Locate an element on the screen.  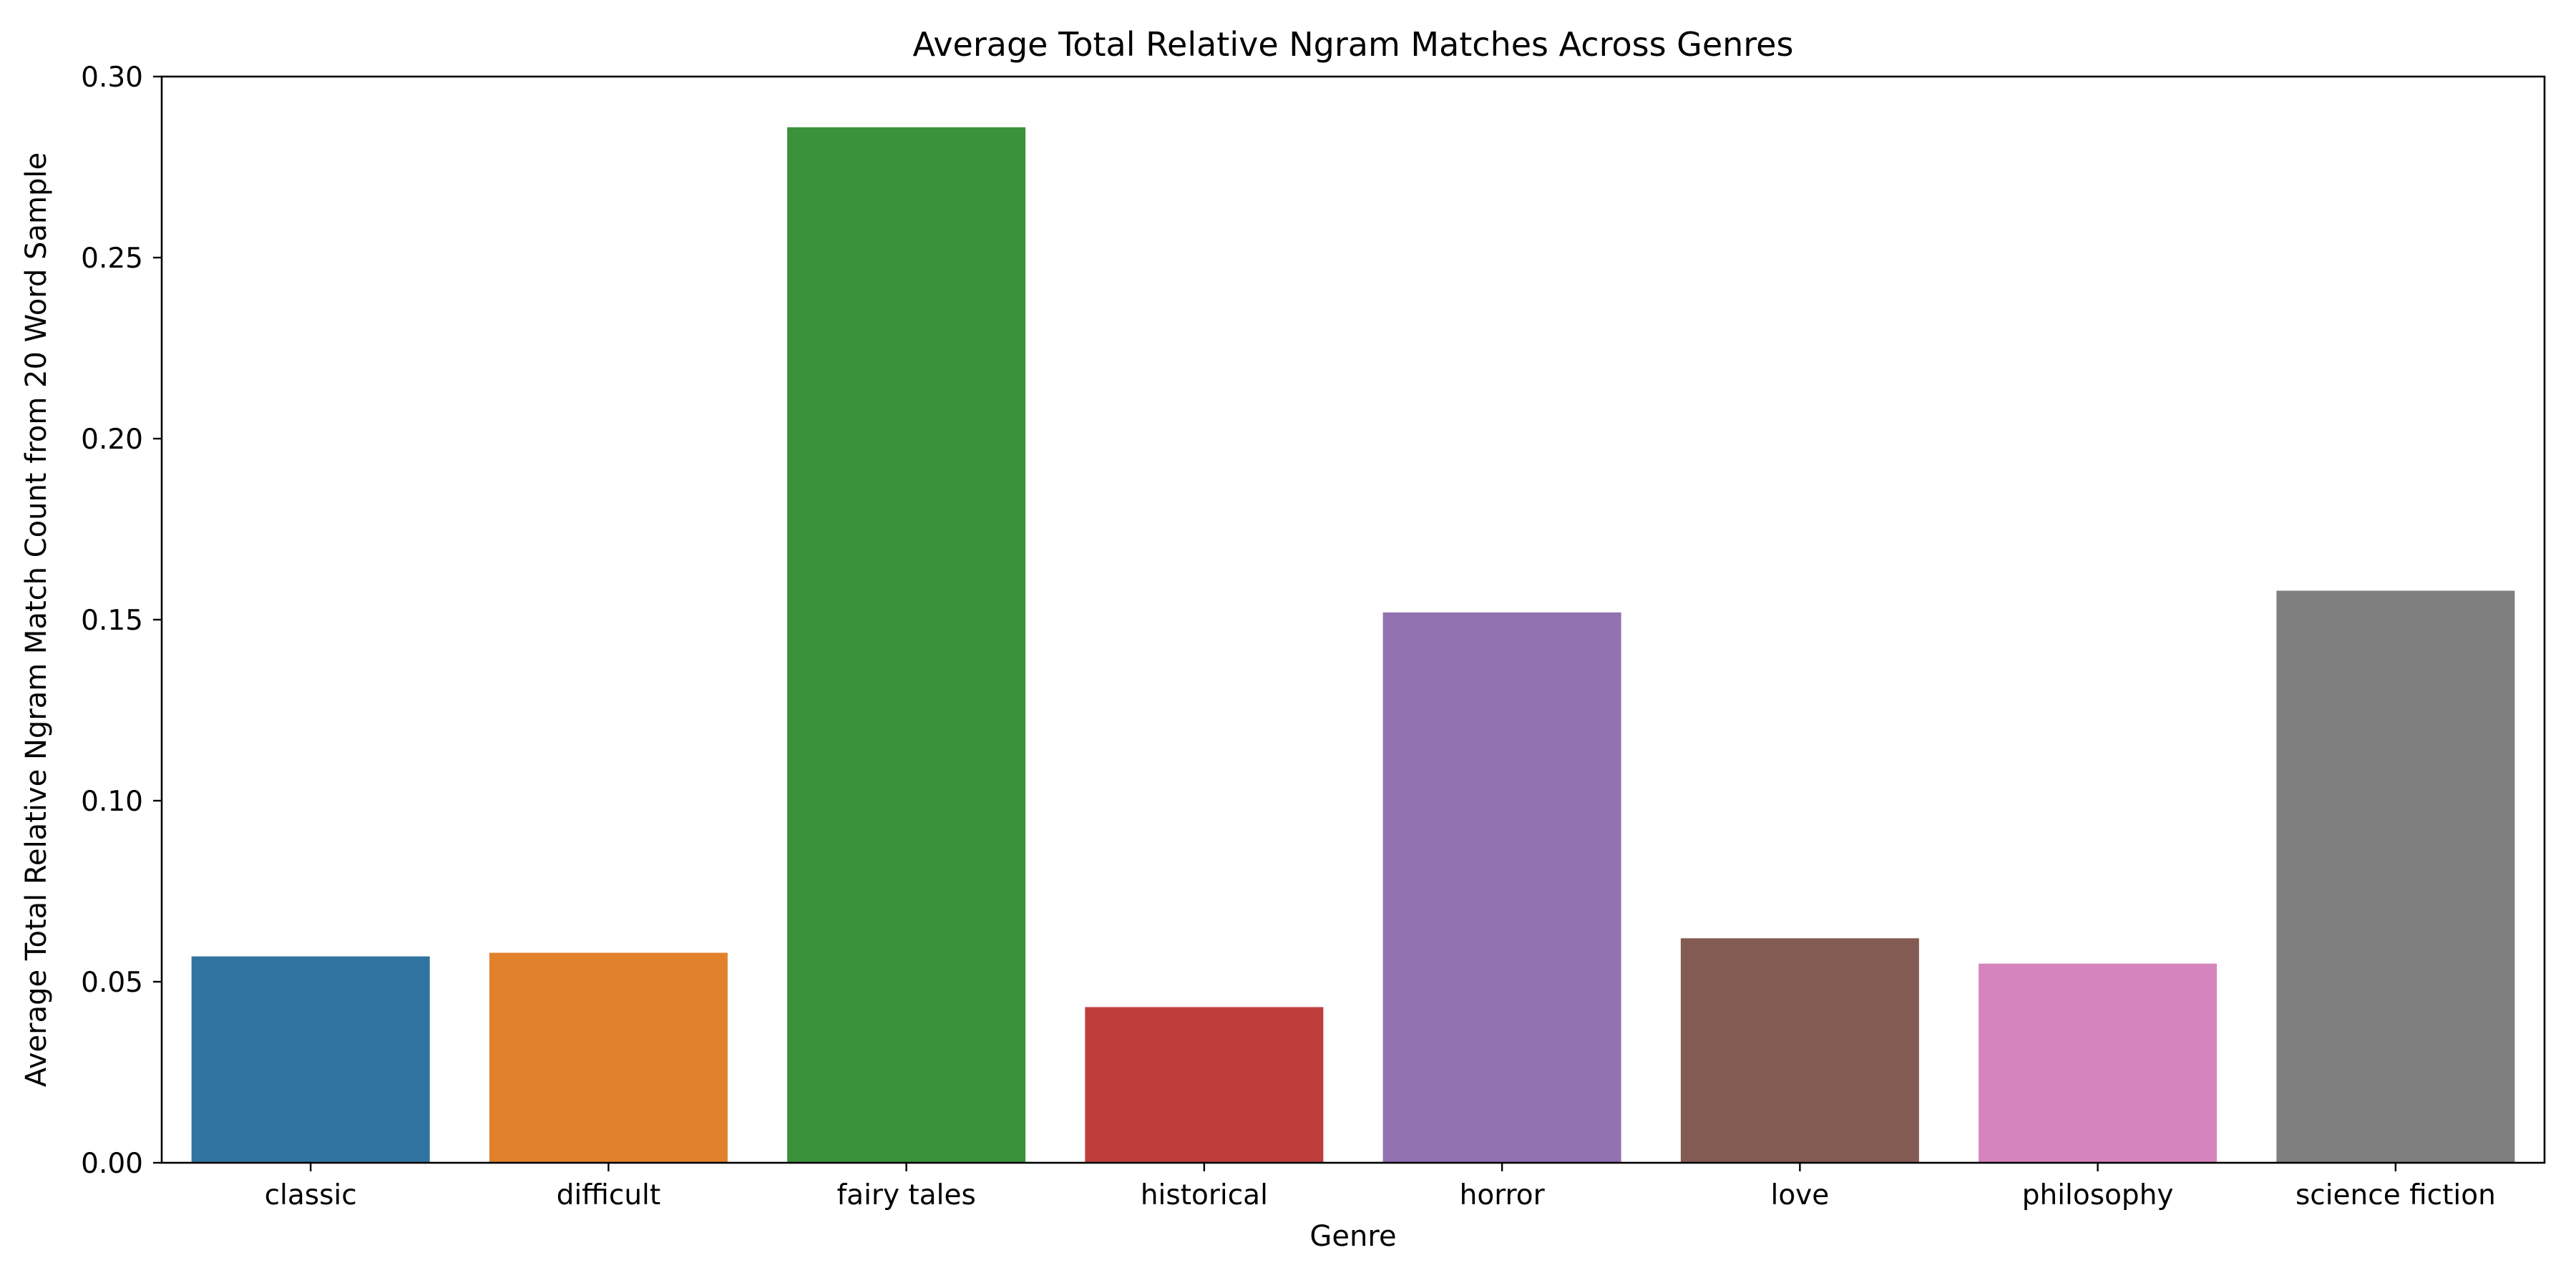
y-tick-label: 0.20 is located at coordinates (112, 440).